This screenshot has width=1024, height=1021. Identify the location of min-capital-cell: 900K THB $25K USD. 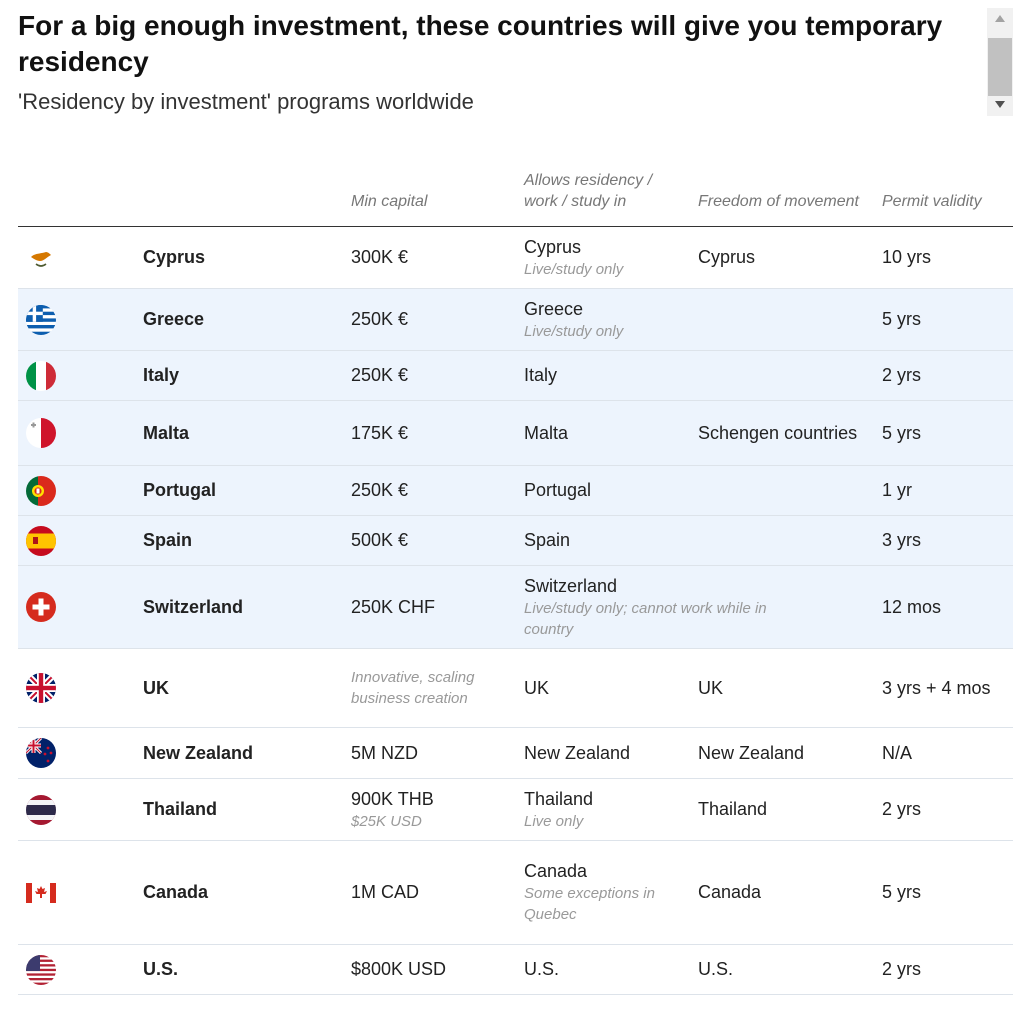
(429, 809).